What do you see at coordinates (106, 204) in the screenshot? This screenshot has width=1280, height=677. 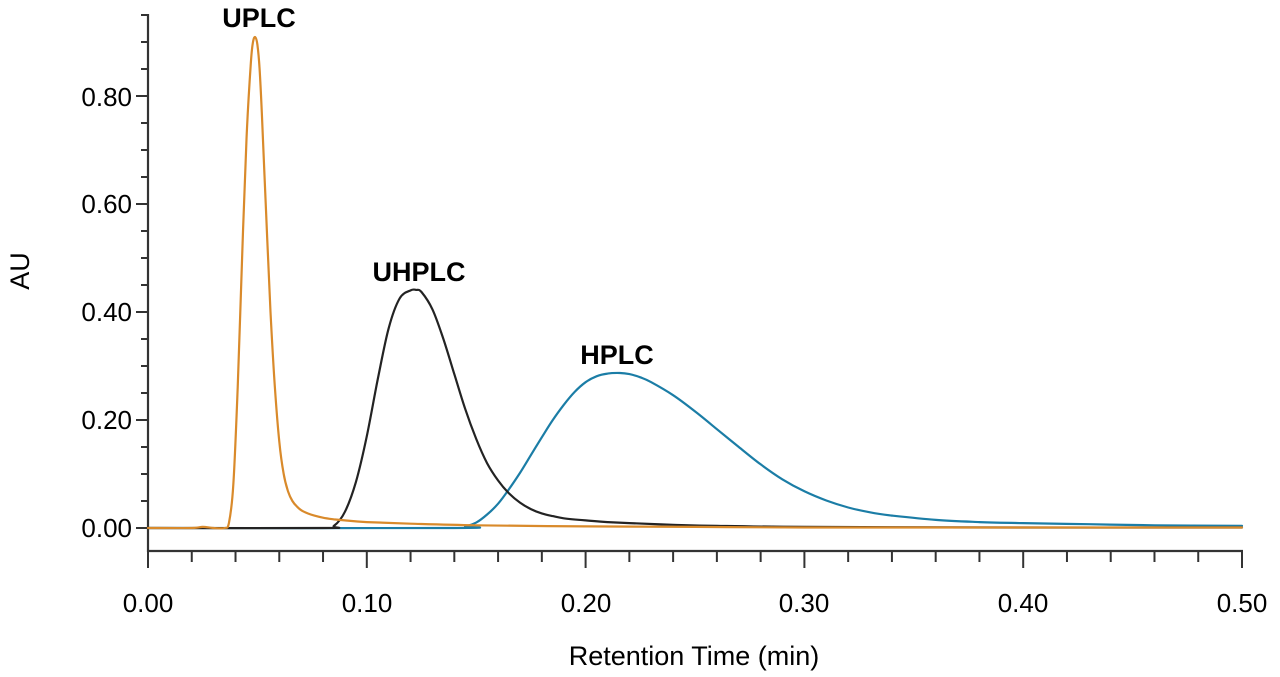 I see `y-tick-label: 0.60` at bounding box center [106, 204].